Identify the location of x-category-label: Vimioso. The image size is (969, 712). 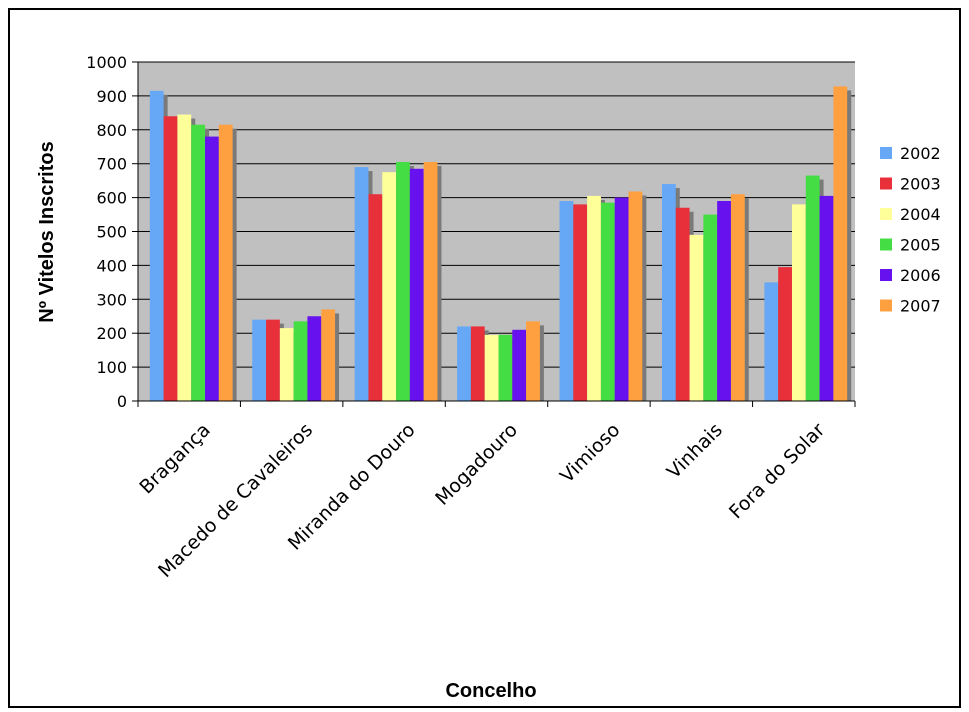
(590, 453).